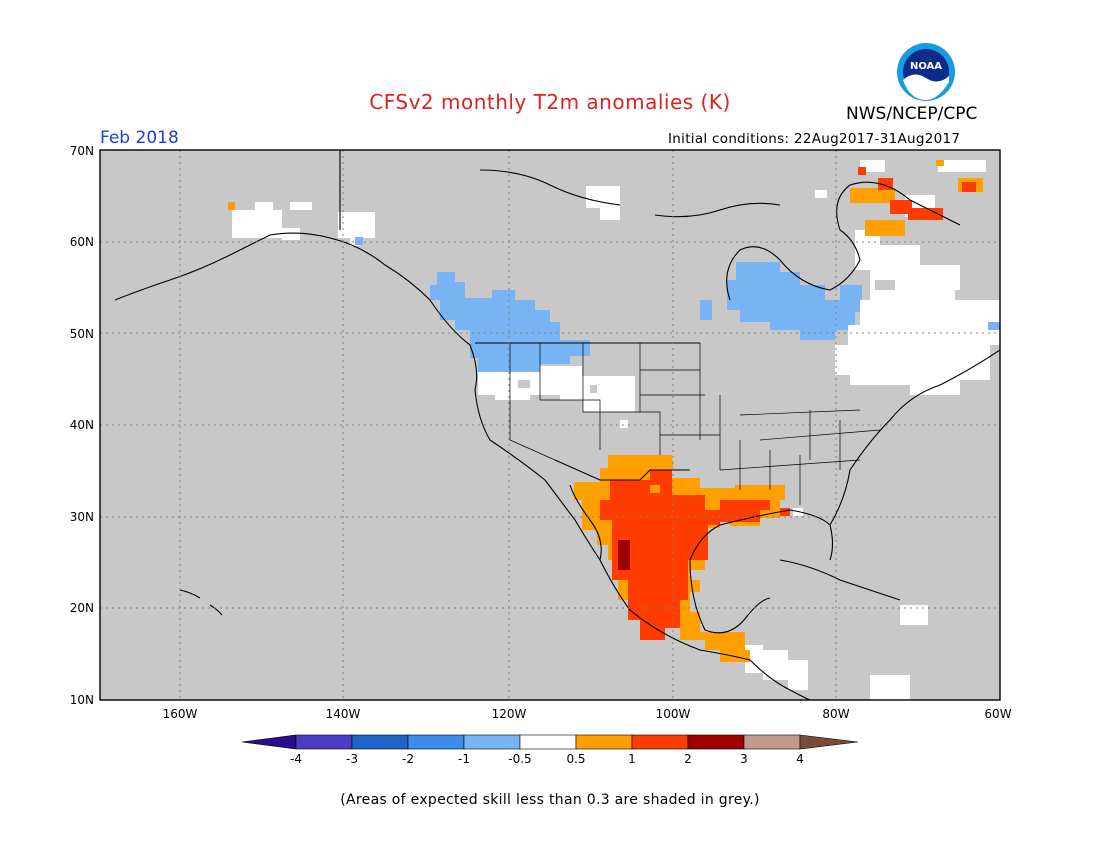 This screenshot has width=1100, height=850. What do you see at coordinates (556, 397) in the screenshot?
I see `region-great-basin-near-normal` at bounding box center [556, 397].